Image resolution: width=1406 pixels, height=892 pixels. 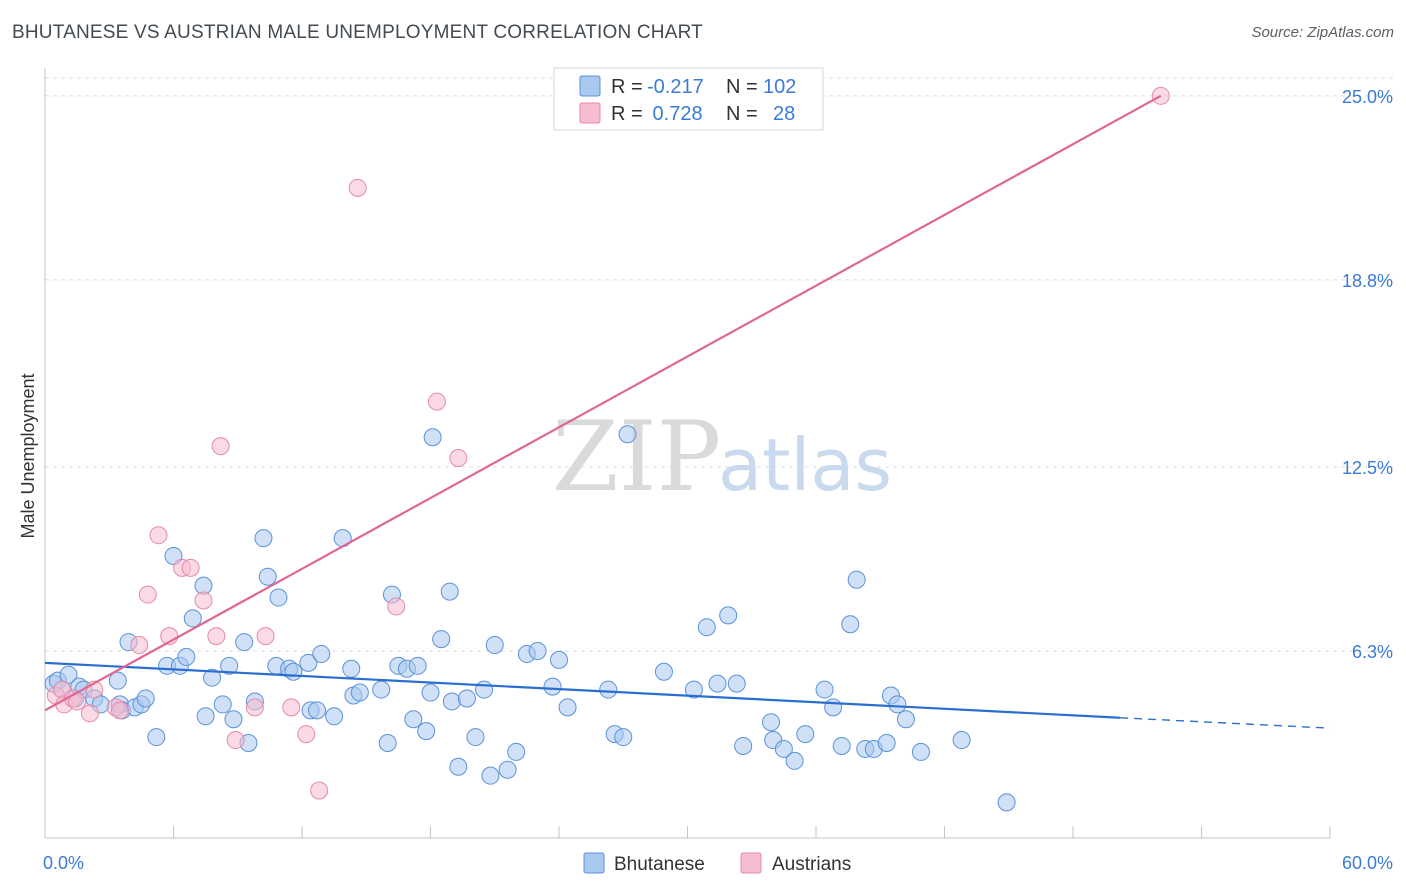 I want to click on watermark: ZIP atlas, so click(x=722, y=457).